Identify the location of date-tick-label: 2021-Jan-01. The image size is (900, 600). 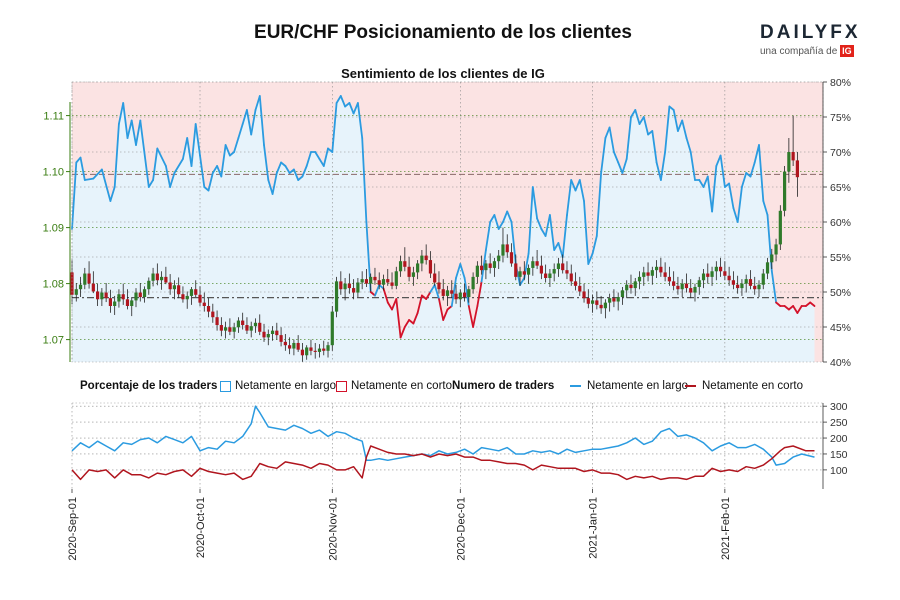
(594, 528).